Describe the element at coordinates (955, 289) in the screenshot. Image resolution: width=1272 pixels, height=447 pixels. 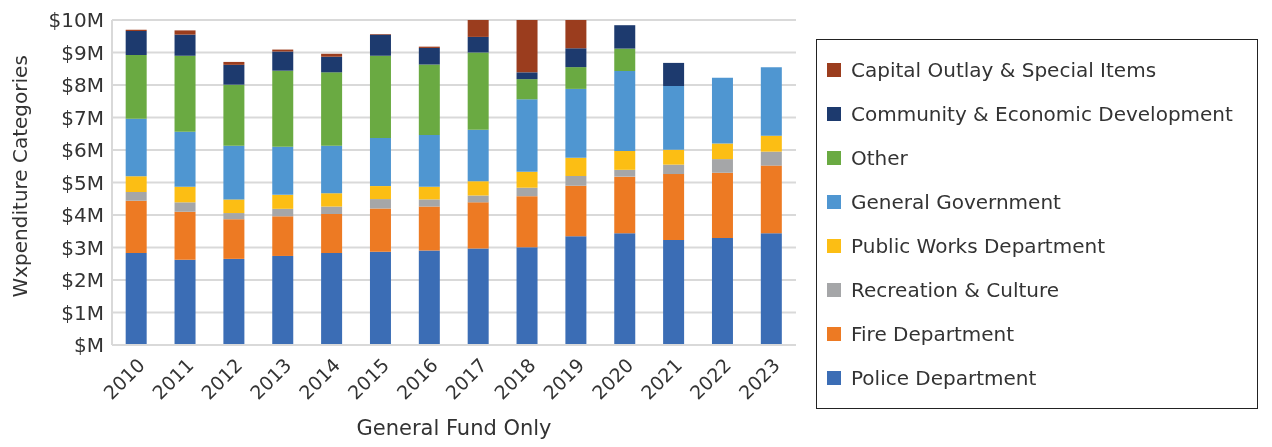
I see `legend-label: Recreation & Culture` at that location.